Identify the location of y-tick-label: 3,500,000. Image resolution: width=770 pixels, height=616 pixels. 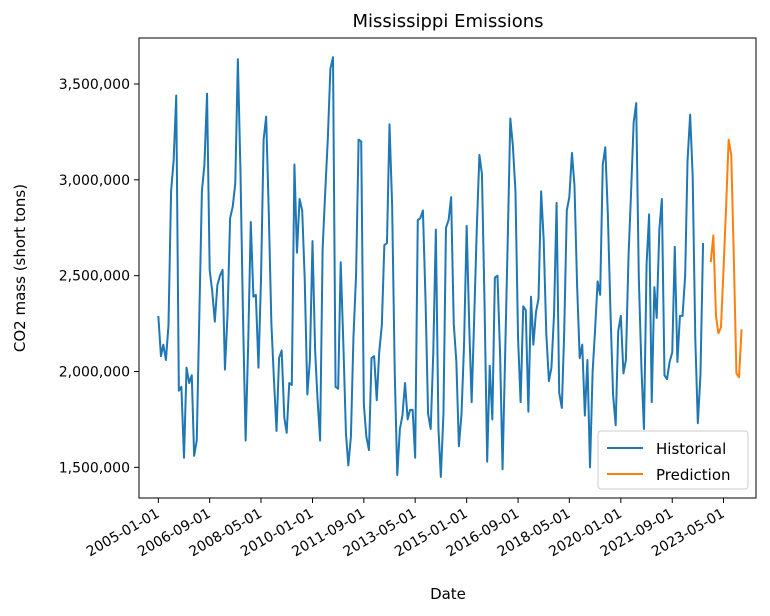
(94, 85).